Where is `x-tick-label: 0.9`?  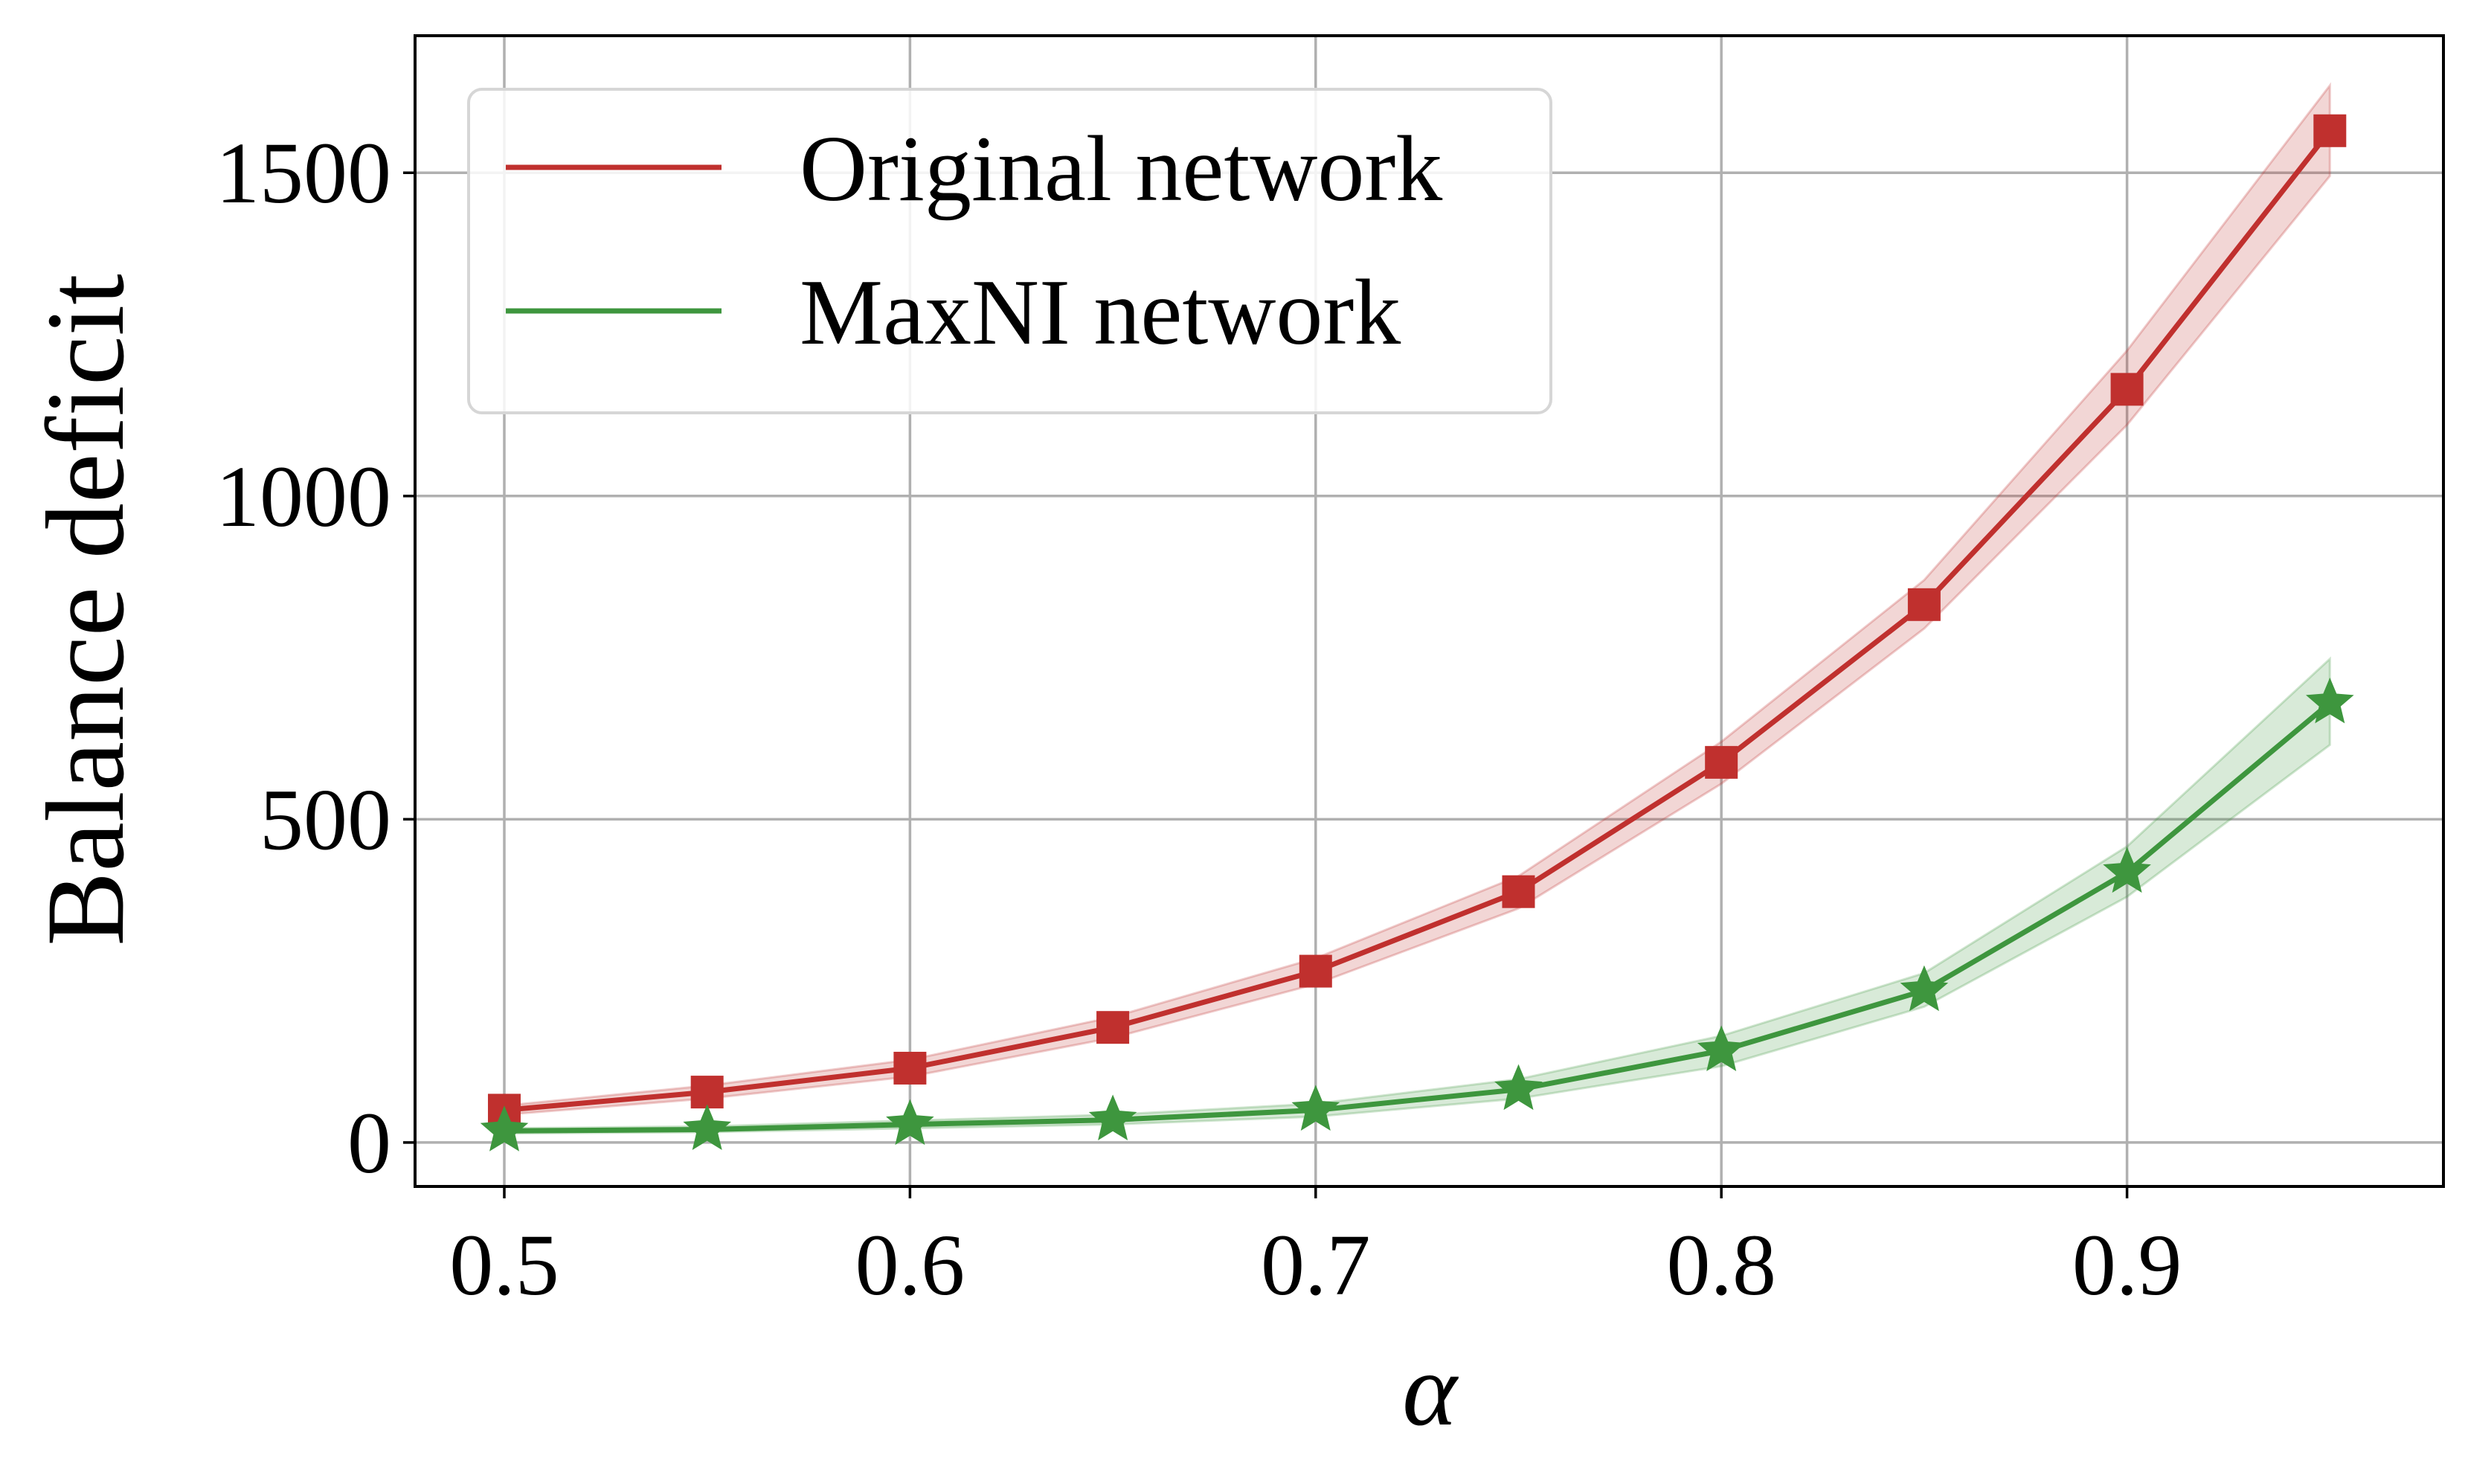
x-tick-label: 0.9 is located at coordinates (2127, 1265).